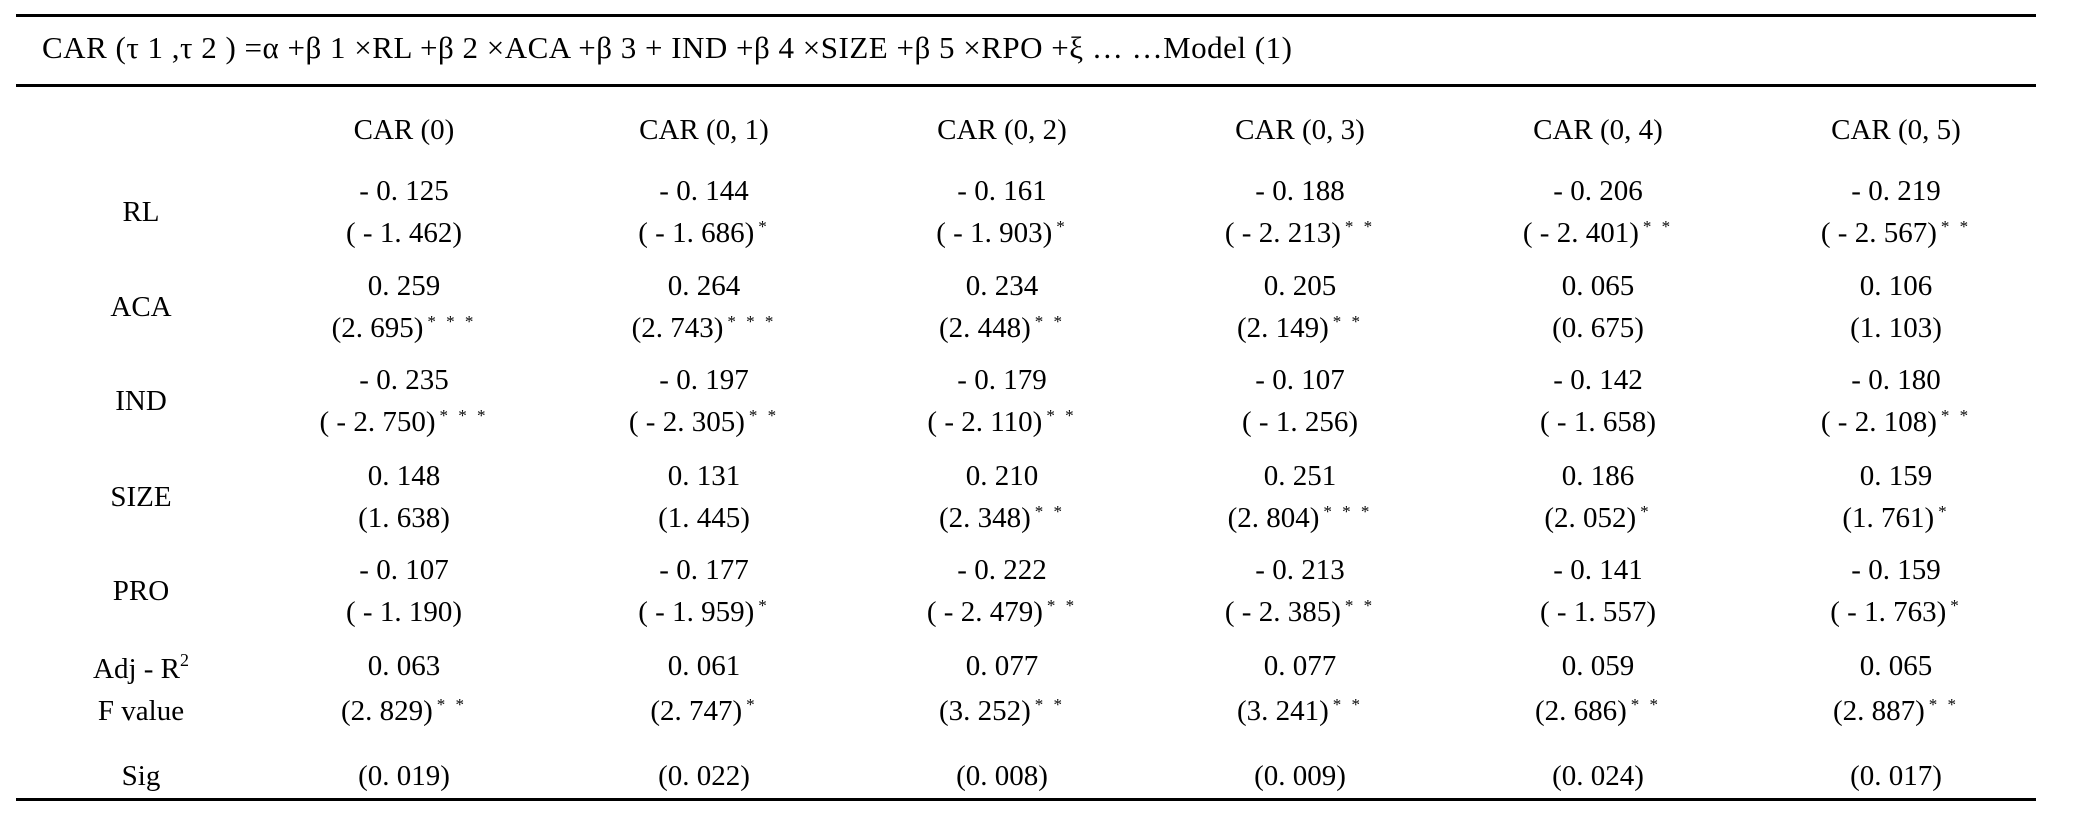 The width and height of the screenshot is (2078, 824). What do you see at coordinates (1026, 15) in the screenshot?
I see `table-top-rule` at bounding box center [1026, 15].